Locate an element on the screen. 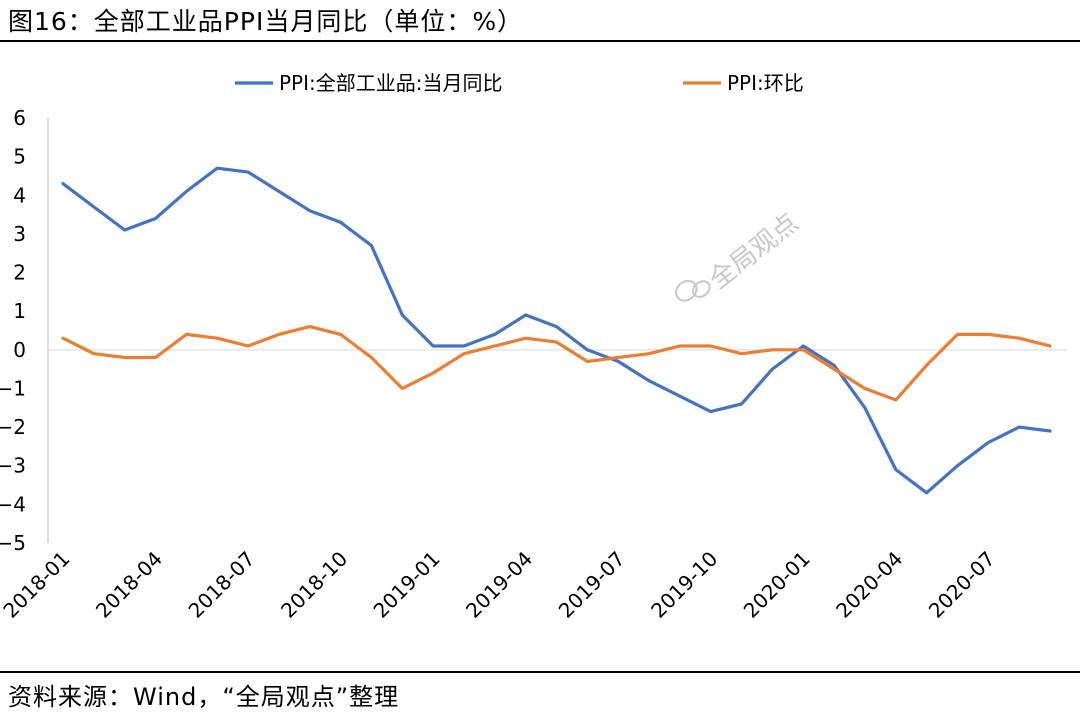 Image resolution: width=1080 pixels, height=712 pixels. source-divider is located at coordinates (540, 672).